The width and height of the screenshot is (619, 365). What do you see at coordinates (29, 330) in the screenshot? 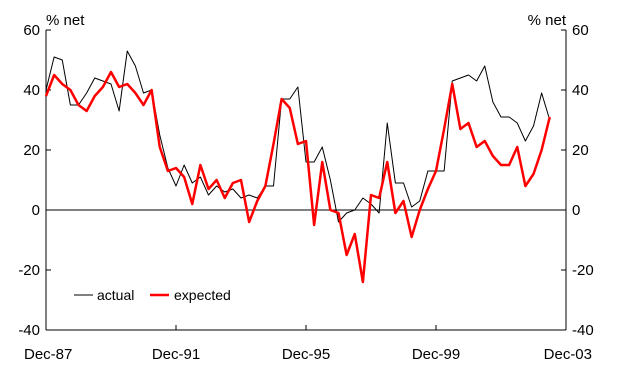
I see `y-tick-label-left: -40` at bounding box center [29, 330].